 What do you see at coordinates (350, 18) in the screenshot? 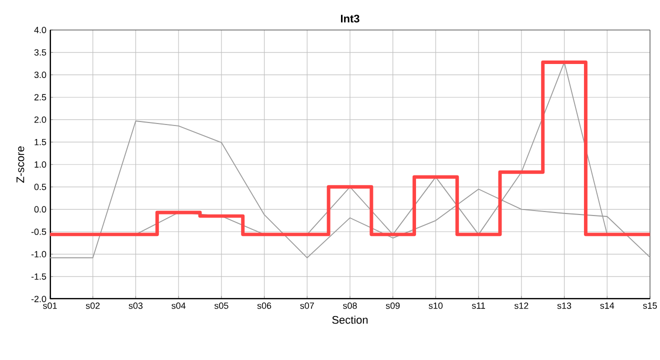
I see `chart-title: Int3` at bounding box center [350, 18].